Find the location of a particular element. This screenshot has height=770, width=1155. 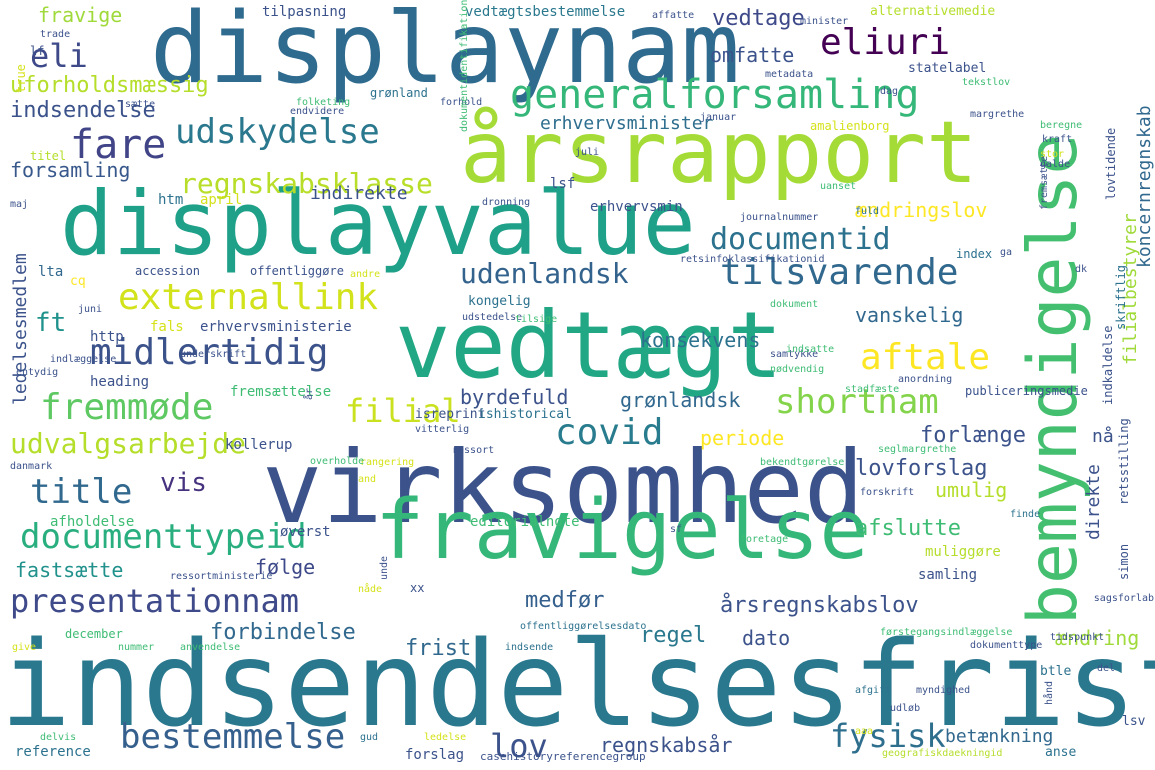

word-index: index is located at coordinates (974, 254).